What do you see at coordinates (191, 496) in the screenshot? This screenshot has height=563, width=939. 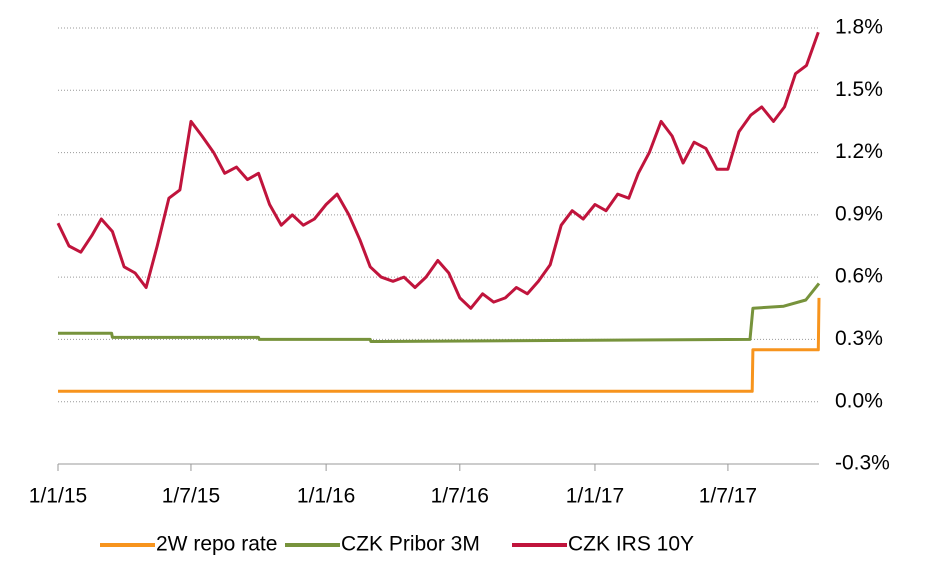 I see `x-tick-label: 1/7/15` at bounding box center [191, 496].